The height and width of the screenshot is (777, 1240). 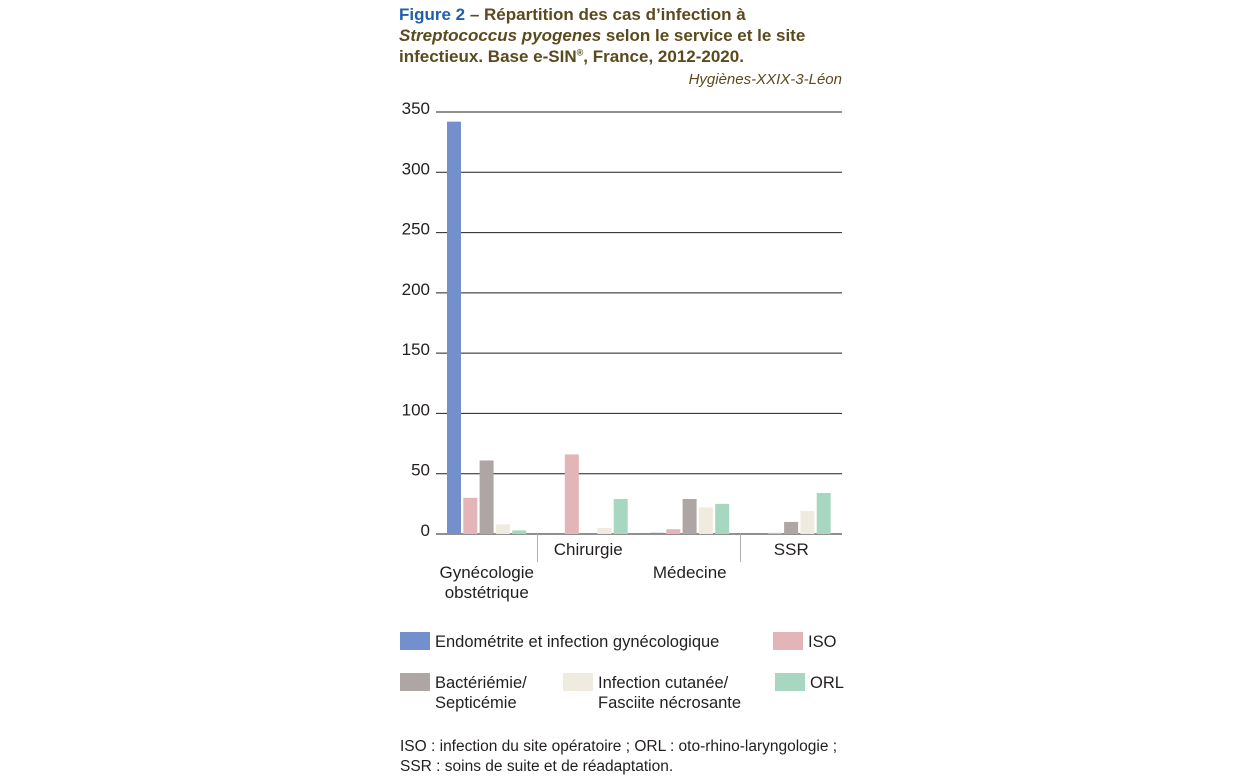 I want to click on x-category-label: Gynécologie, so click(x=486, y=572).